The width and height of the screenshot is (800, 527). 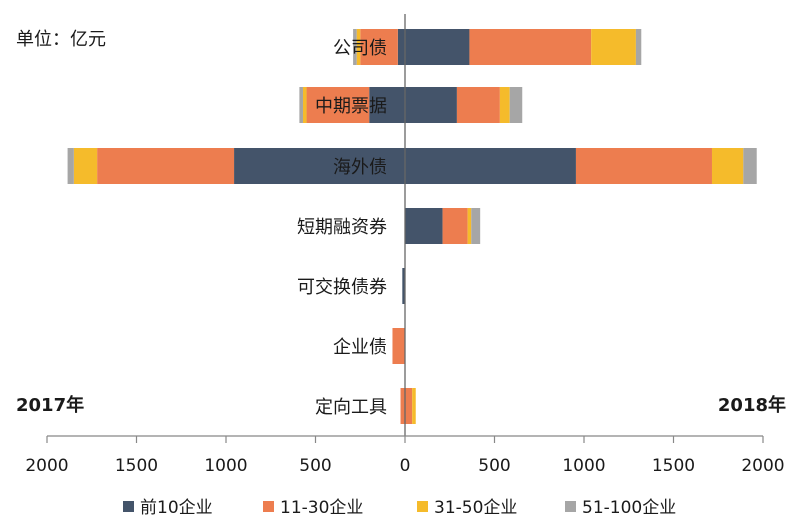 What do you see at coordinates (351, 407) in the screenshot?
I see `category-label: 定向工具` at bounding box center [351, 407].